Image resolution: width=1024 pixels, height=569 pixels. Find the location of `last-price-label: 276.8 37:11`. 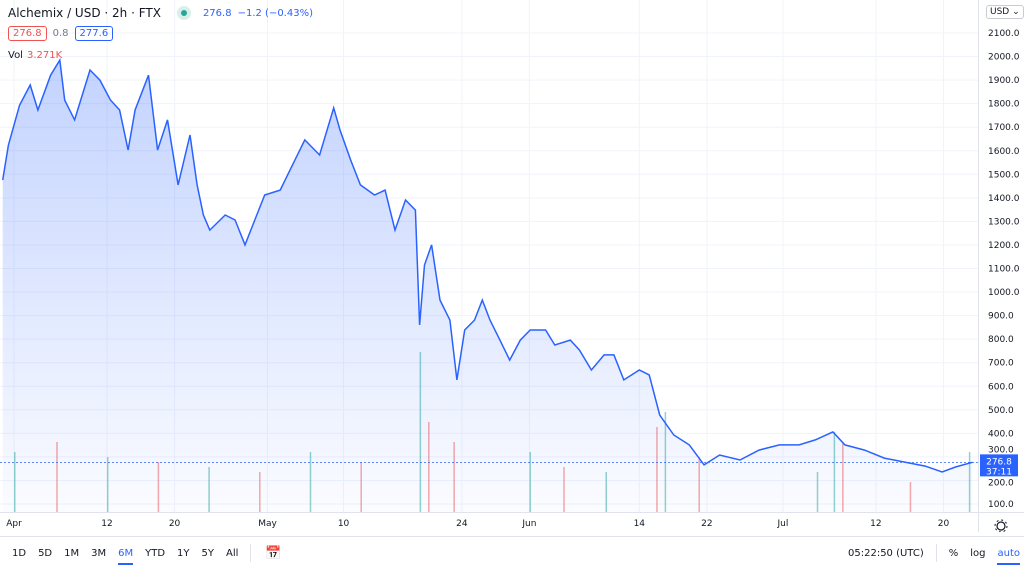

last-price-label: 276.8 37:11 is located at coordinates (999, 465).